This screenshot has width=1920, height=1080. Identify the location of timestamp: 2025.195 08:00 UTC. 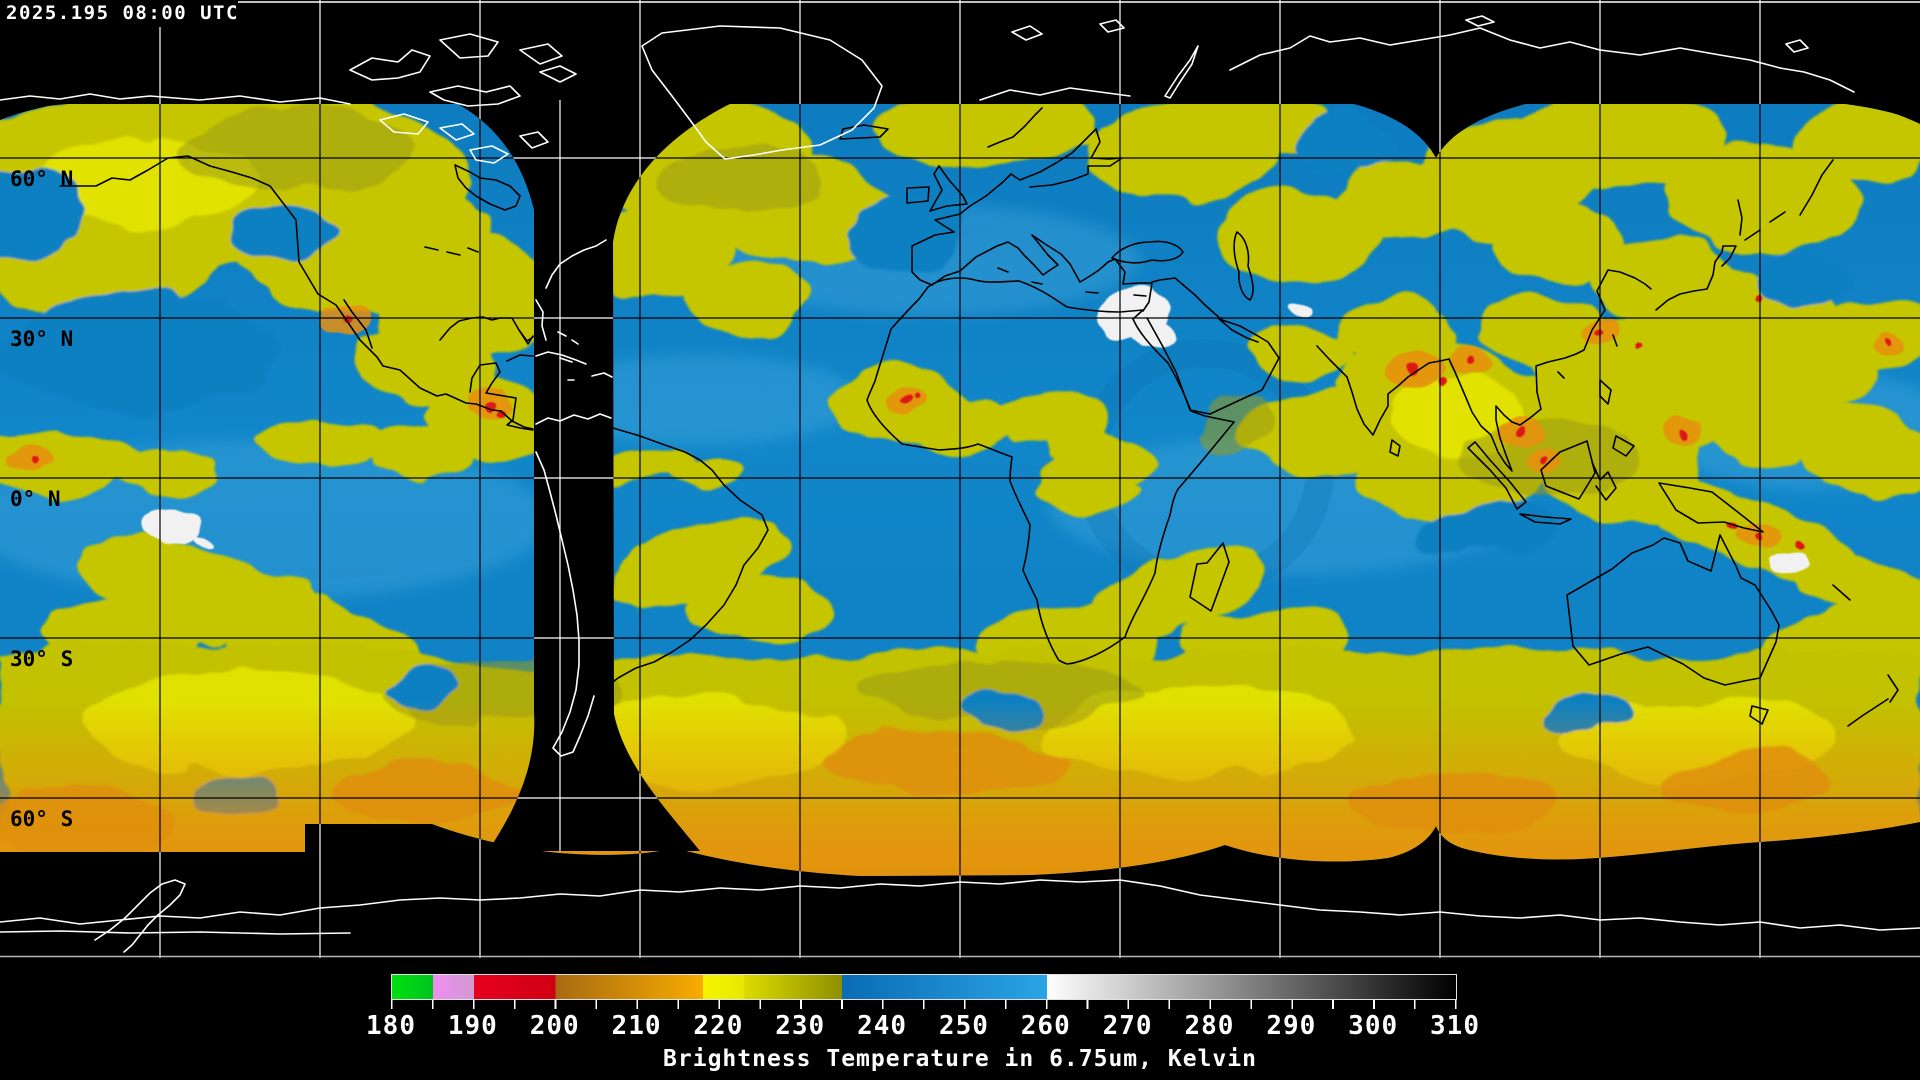
(122, 13).